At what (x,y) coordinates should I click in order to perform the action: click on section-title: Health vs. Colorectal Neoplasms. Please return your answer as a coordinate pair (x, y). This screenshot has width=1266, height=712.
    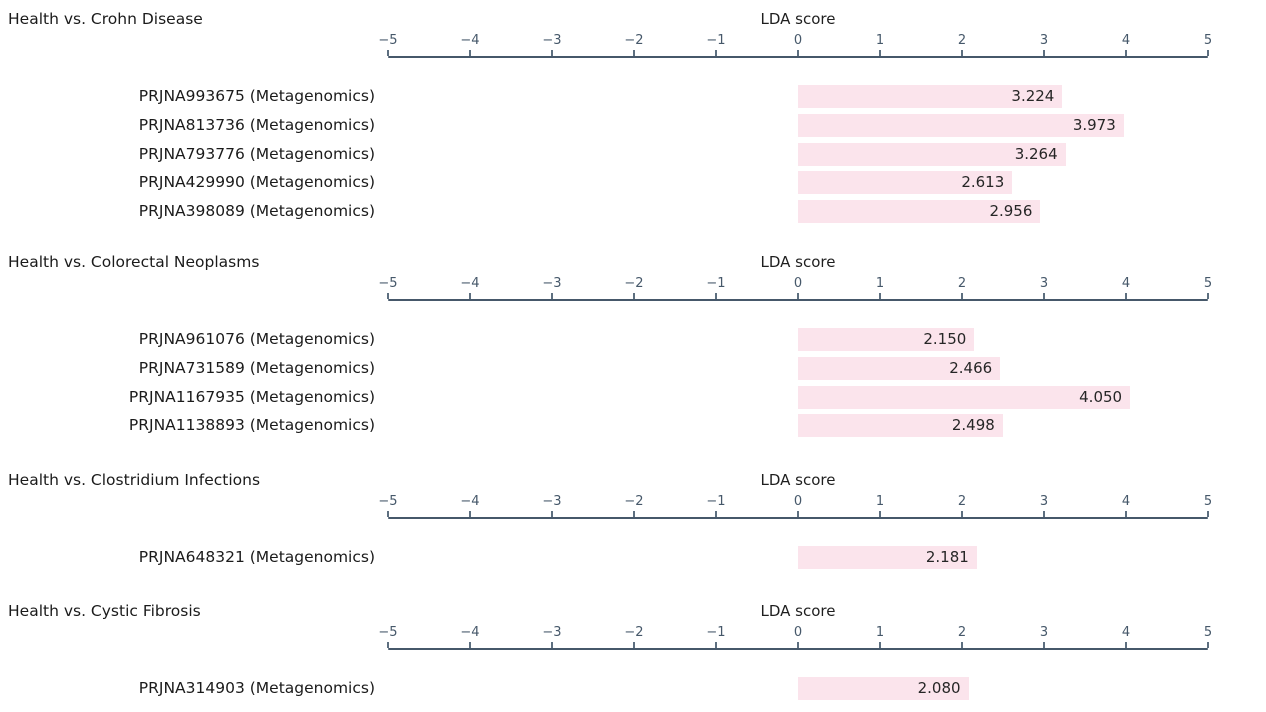
    Looking at the image, I should click on (134, 262).